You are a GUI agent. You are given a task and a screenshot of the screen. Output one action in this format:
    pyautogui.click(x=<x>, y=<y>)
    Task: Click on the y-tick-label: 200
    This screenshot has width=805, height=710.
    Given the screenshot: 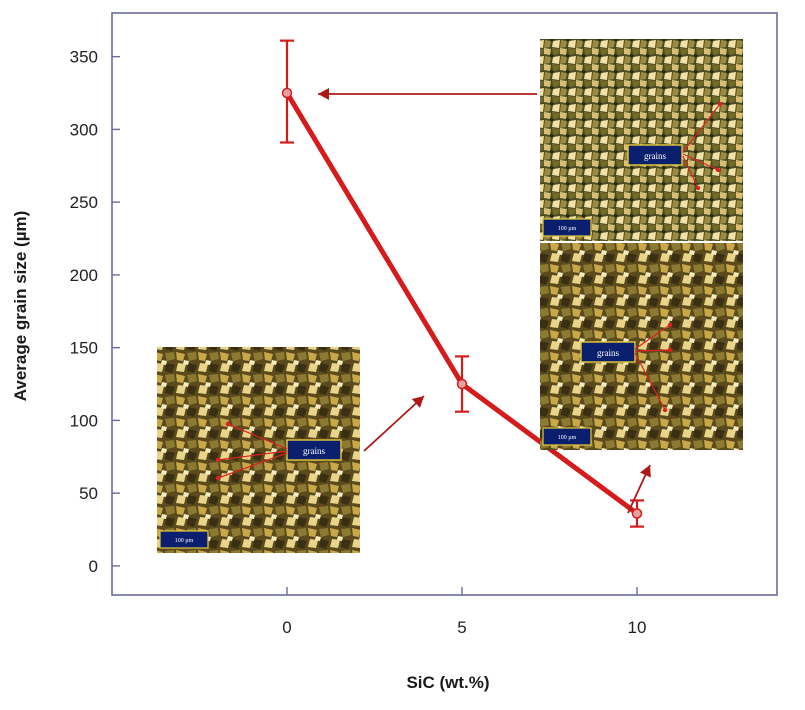 What is the action you would take?
    pyautogui.click(x=84, y=275)
    